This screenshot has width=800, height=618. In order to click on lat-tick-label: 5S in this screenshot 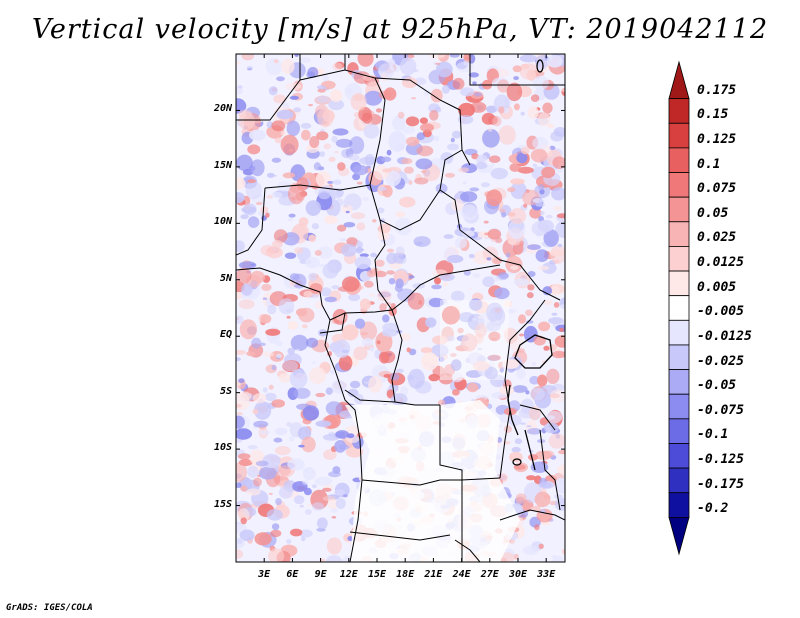, I will do `click(225, 391)`.